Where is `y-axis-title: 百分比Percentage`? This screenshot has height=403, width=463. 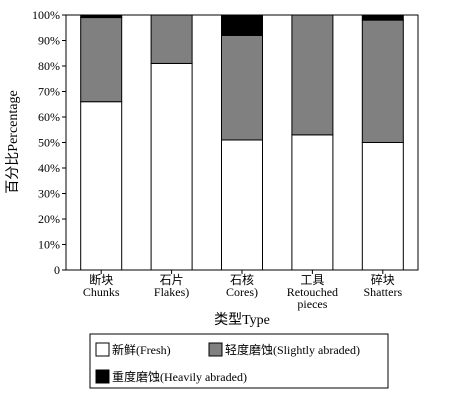 y-axis-title: 百分比Percentage is located at coordinates (13, 141).